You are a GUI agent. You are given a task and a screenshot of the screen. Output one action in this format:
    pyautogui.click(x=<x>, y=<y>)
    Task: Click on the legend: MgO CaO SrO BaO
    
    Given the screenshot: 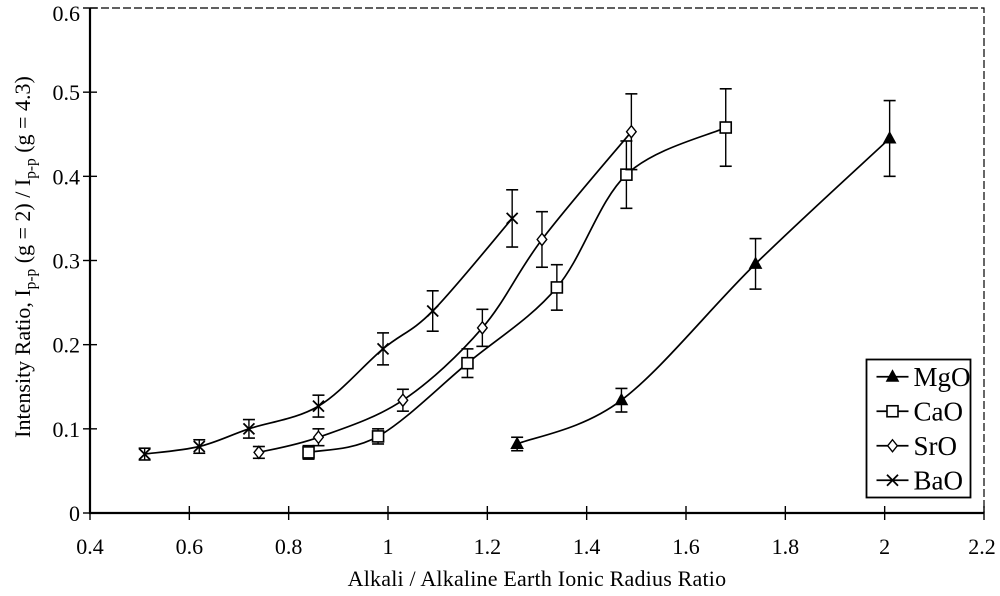 What is the action you would take?
    pyautogui.click(x=918, y=428)
    